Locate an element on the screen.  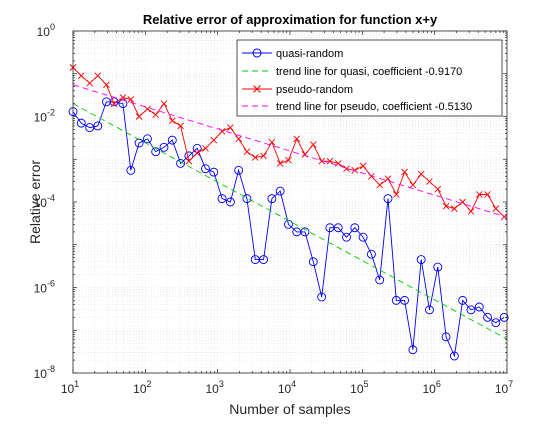
y-axis-label: Relative error is located at coordinates (35, 202).